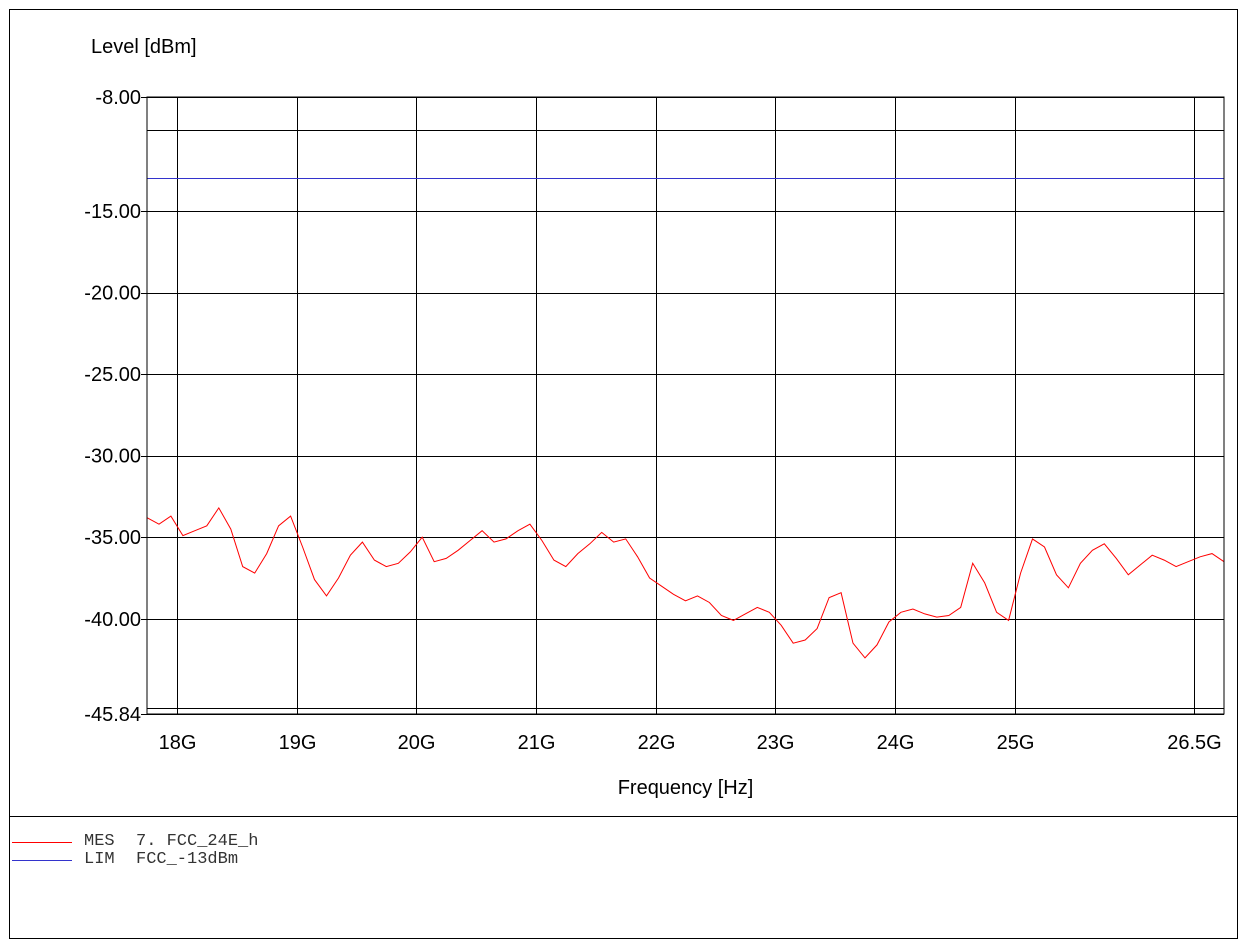 This screenshot has height=945, width=1244. What do you see at coordinates (135, 860) in the screenshot?
I see `legend-item-lim: LIM FCC_-13dBm` at bounding box center [135, 860].